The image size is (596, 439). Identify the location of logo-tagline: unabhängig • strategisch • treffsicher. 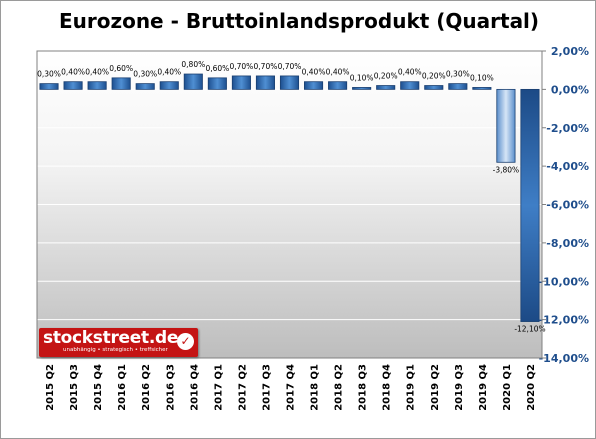
(115, 350).